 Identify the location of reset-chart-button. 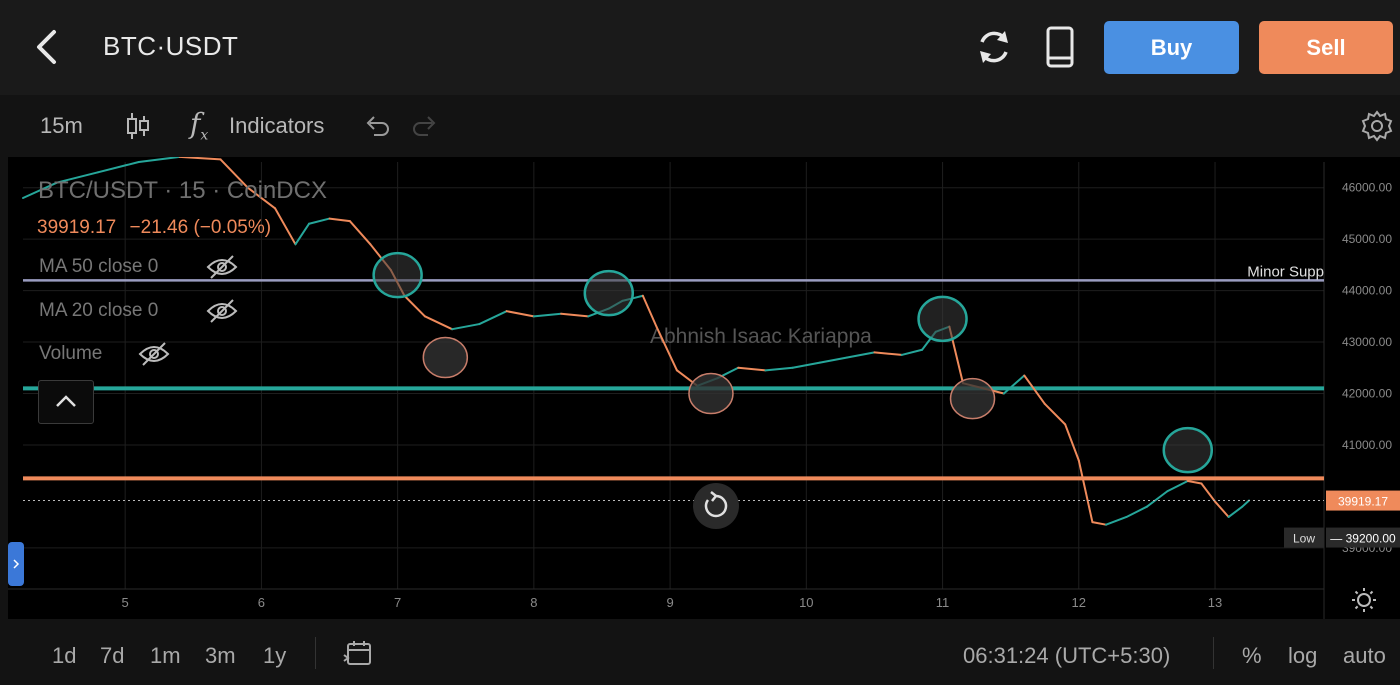
(716, 506).